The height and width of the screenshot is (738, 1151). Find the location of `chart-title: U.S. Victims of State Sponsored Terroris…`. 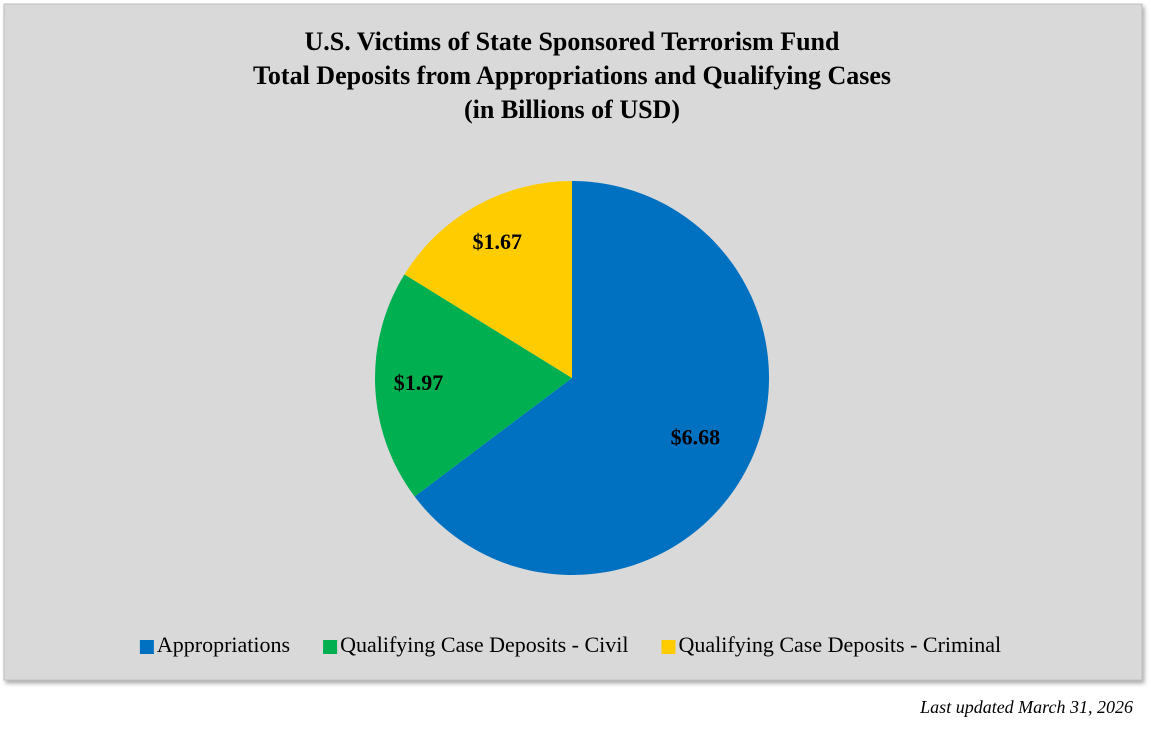

chart-title: U.S. Victims of State Sponsored Terroris… is located at coordinates (573, 41).